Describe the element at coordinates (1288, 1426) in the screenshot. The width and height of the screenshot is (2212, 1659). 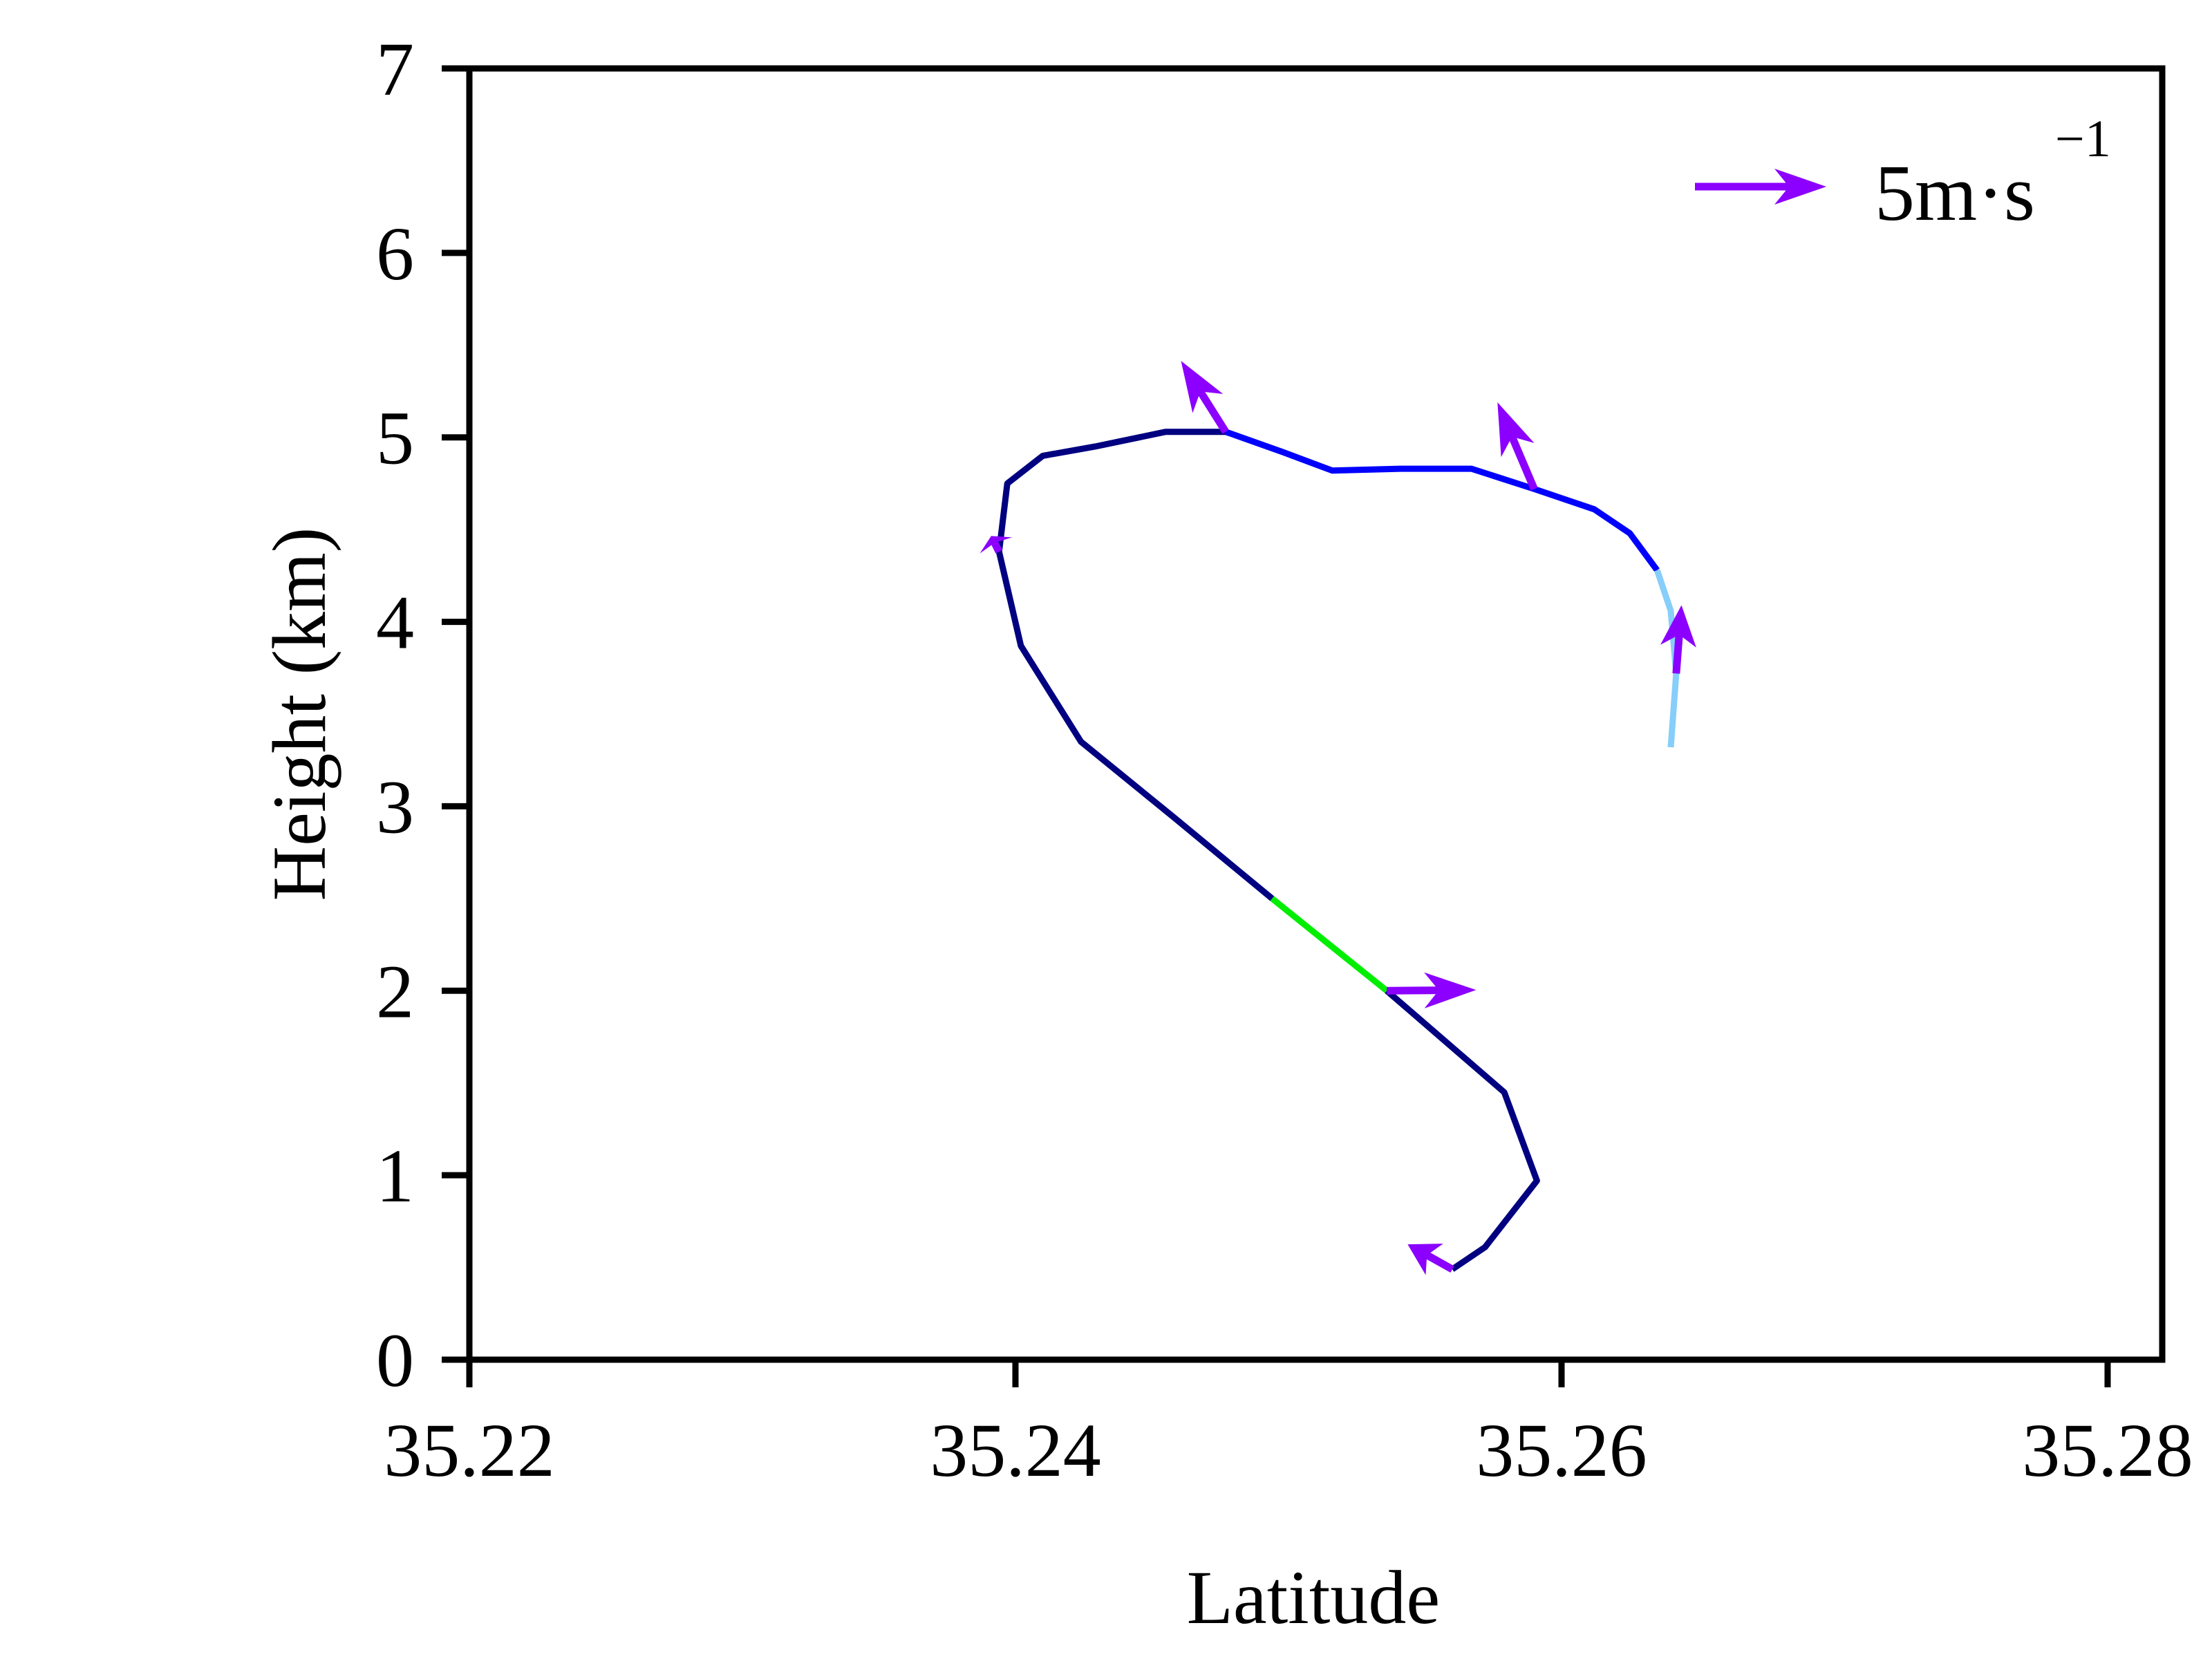
I see `x-axis-ticks: 35.22 35.24 35.26 35.28` at that location.